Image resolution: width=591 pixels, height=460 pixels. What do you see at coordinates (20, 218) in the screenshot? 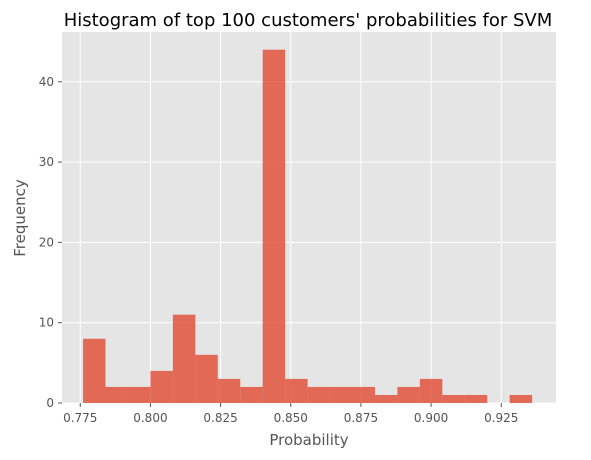
I see `y-axis-label: Frequency` at bounding box center [20, 218].